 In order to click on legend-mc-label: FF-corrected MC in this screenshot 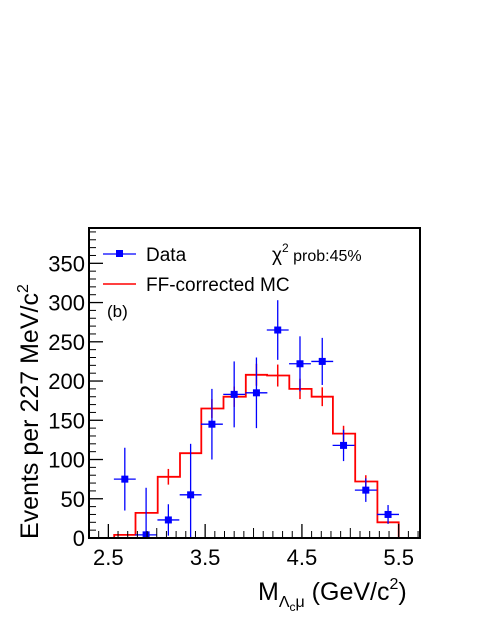, I will do `click(218, 285)`.